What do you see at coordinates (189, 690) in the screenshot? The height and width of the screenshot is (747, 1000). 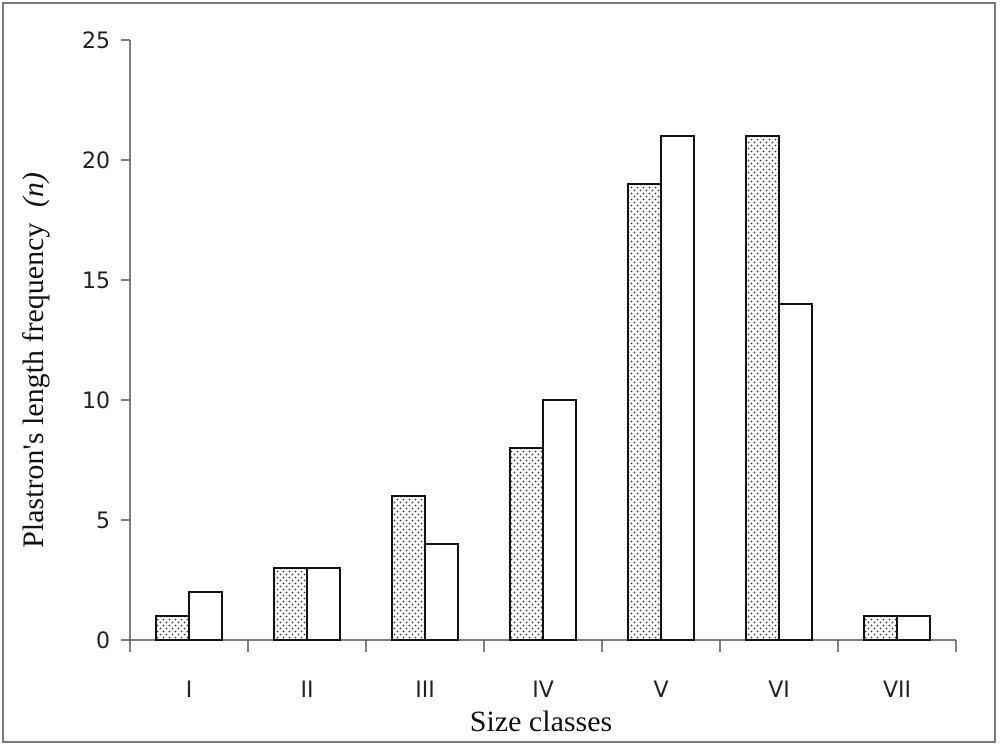 I see `x-tick-label: I` at bounding box center [189, 690].